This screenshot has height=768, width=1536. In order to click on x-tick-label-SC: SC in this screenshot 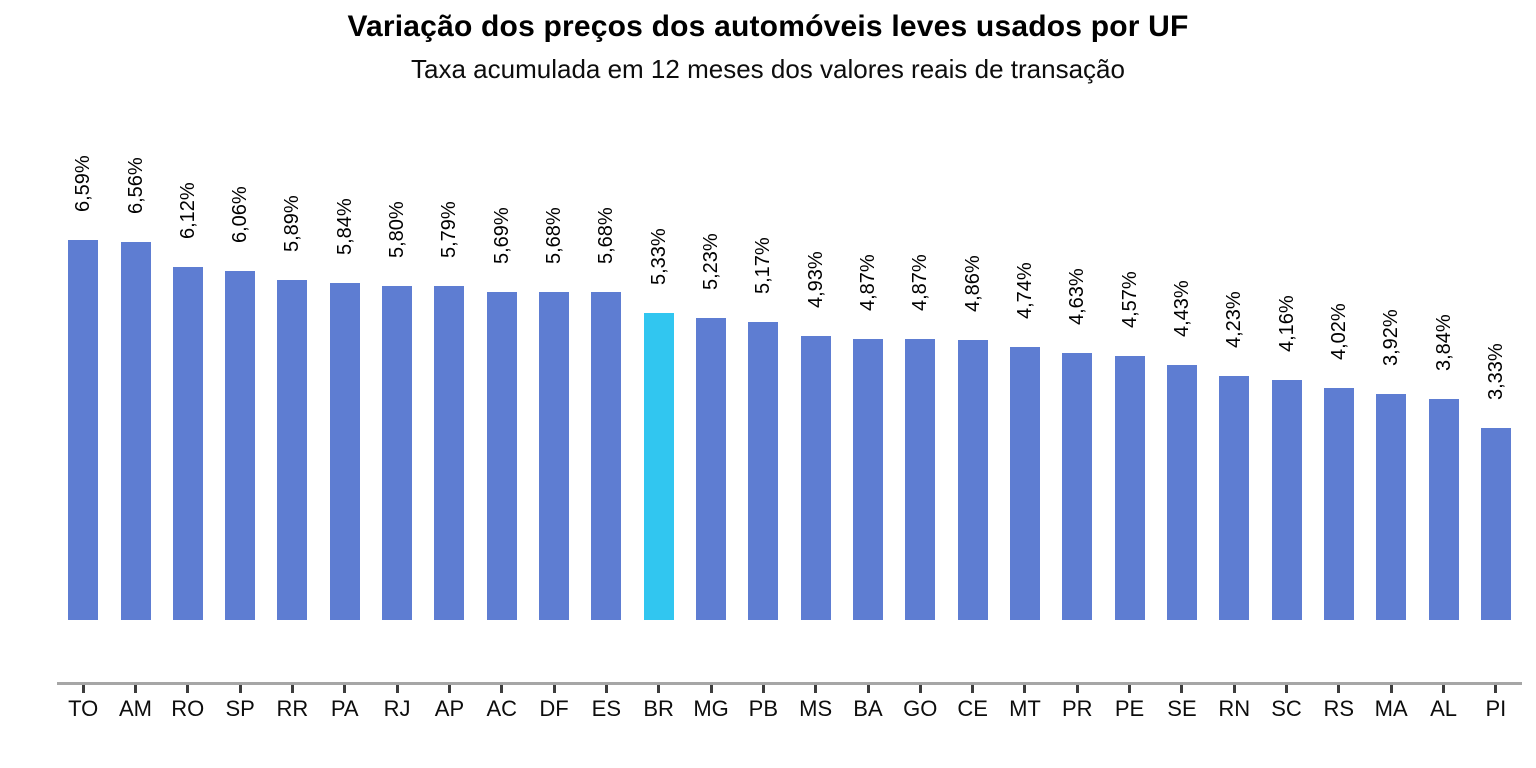, I will do `click(1286, 708)`.